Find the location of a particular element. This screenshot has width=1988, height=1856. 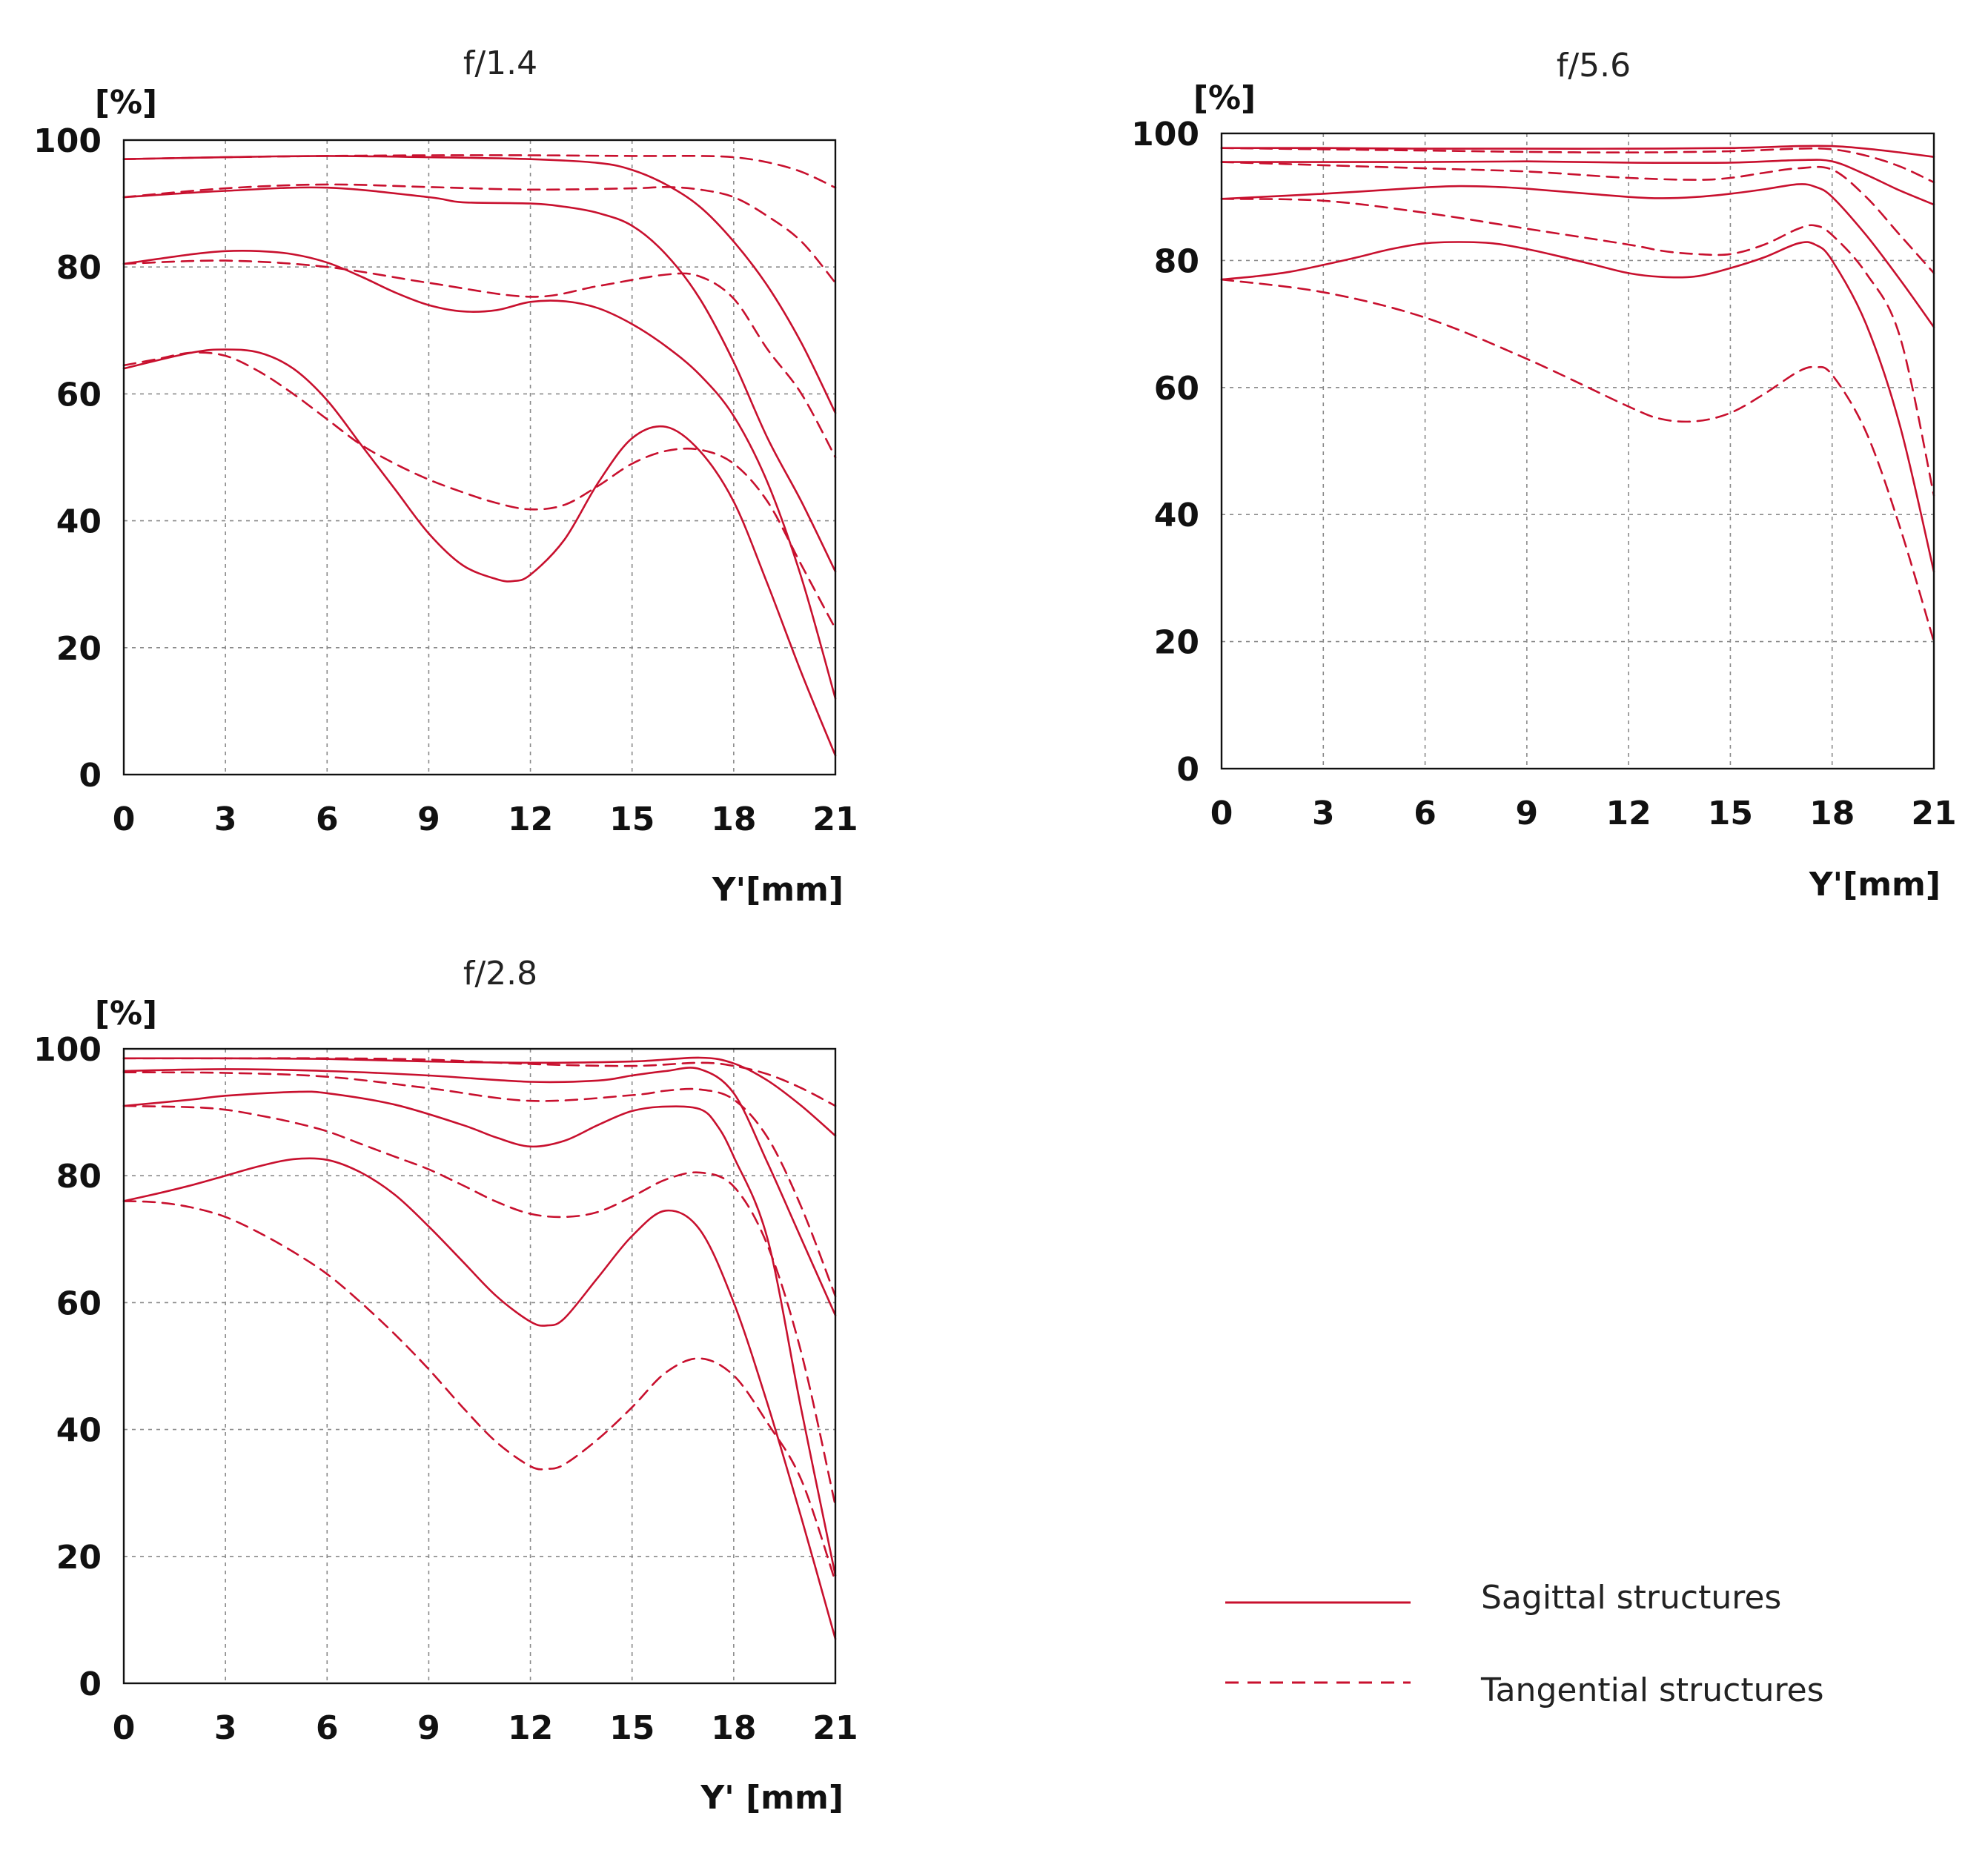

x-axis-label: Y' [mm] is located at coordinates (772, 1798).